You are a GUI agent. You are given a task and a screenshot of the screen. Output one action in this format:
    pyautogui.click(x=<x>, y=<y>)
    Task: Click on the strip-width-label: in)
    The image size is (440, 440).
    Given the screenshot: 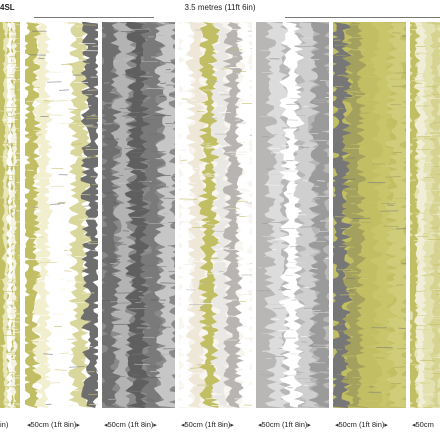 What is the action you would take?
    pyautogui.click(x=4, y=424)
    